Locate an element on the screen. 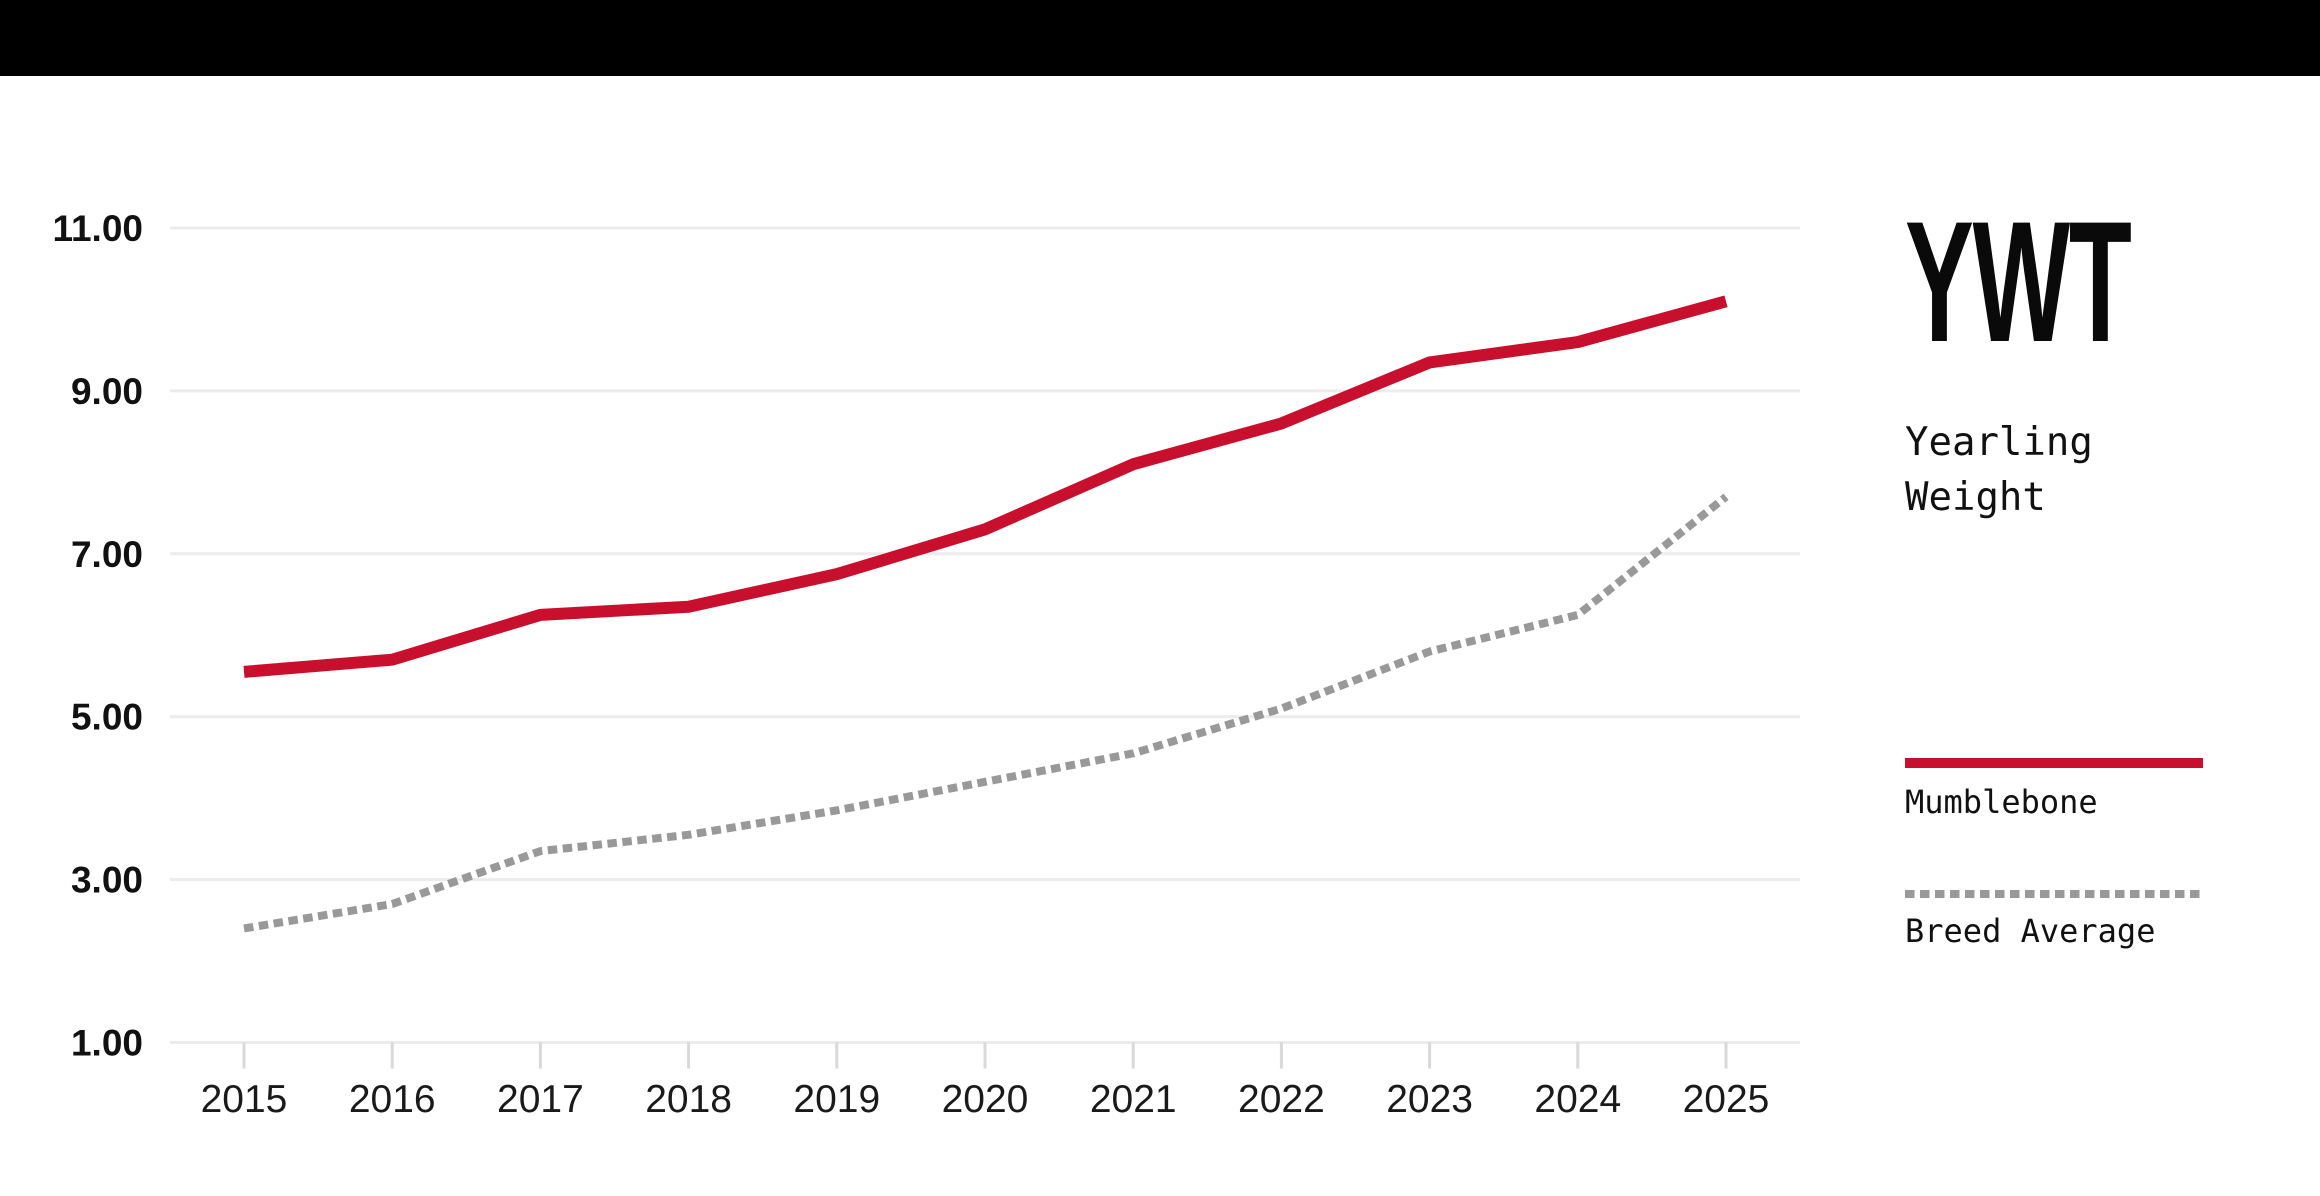 The image size is (2320, 1196). y-axis-label: 7.00 is located at coordinates (107, 554).